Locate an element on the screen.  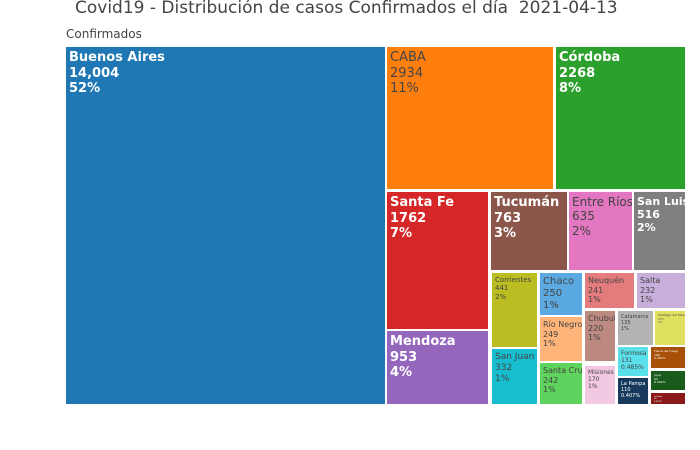
tile-value: 108 is located at coordinates (657, 354).